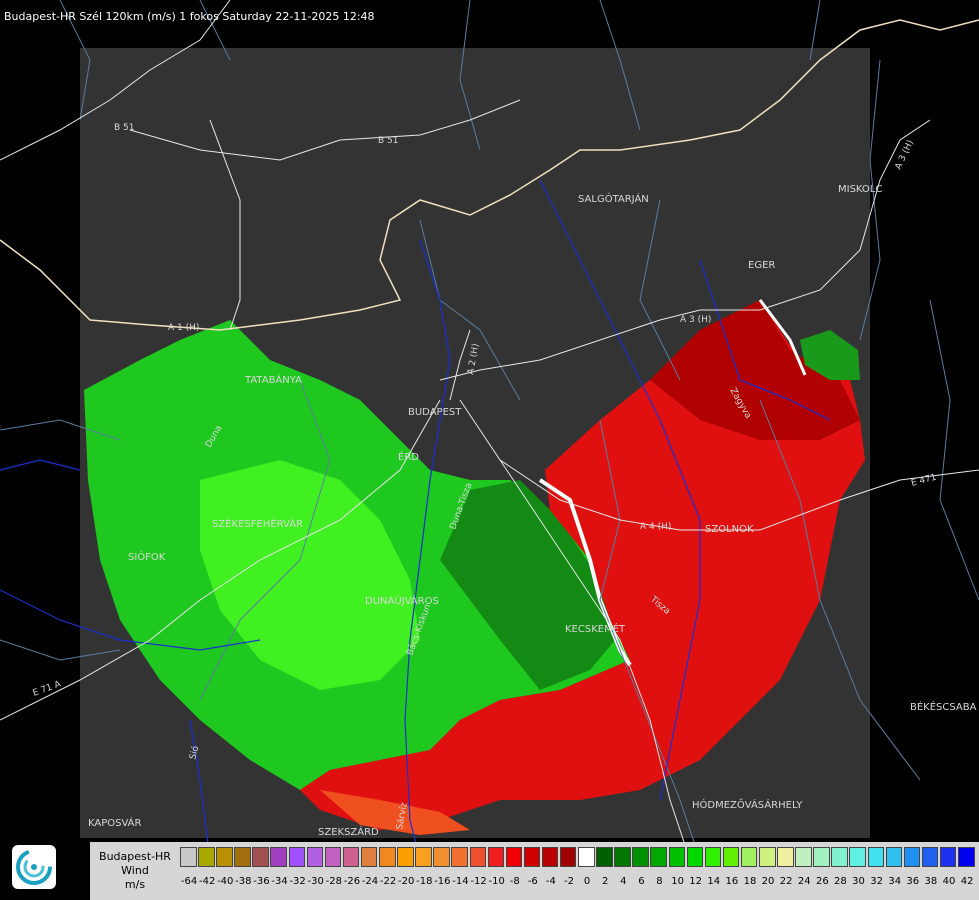 This screenshot has height=900, width=979. What do you see at coordinates (659, 881) in the screenshot?
I see `legend-tick-label: 8` at bounding box center [659, 881].